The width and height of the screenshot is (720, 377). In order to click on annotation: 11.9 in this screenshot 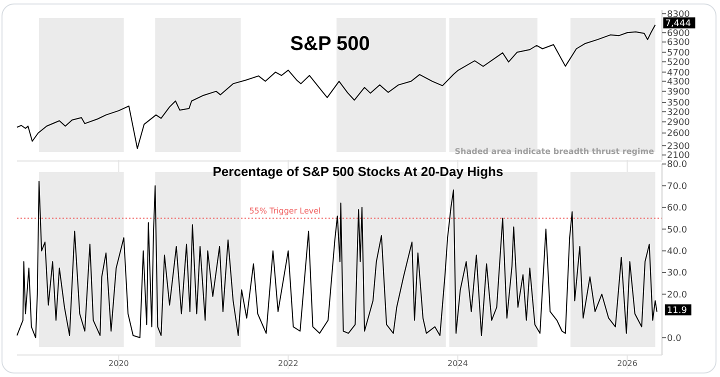, I will do `click(677, 311)`.